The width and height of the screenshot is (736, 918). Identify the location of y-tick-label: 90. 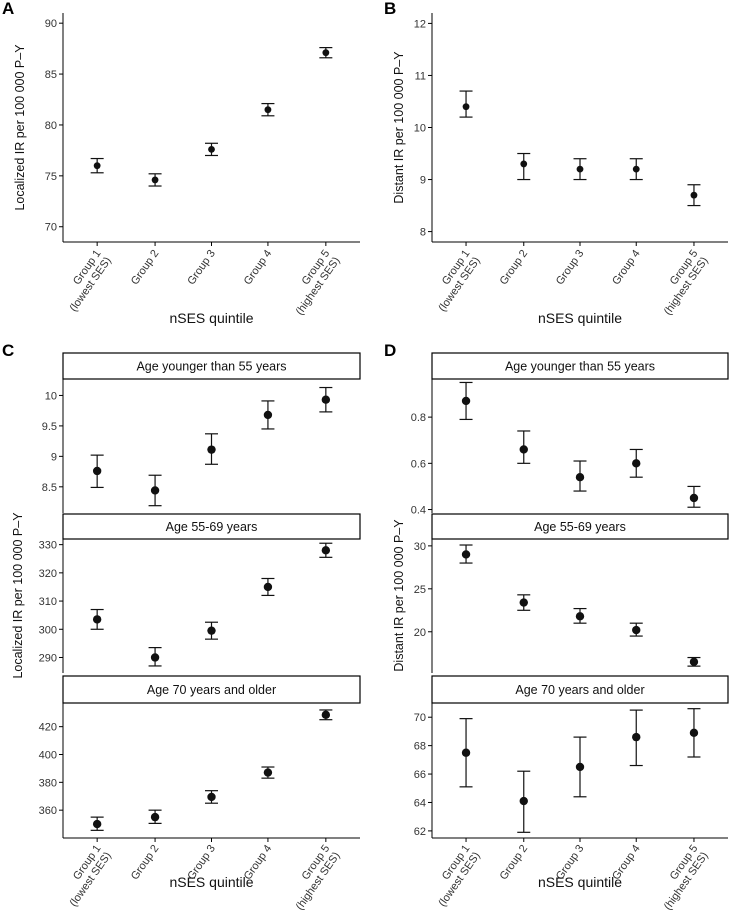
(51, 24).